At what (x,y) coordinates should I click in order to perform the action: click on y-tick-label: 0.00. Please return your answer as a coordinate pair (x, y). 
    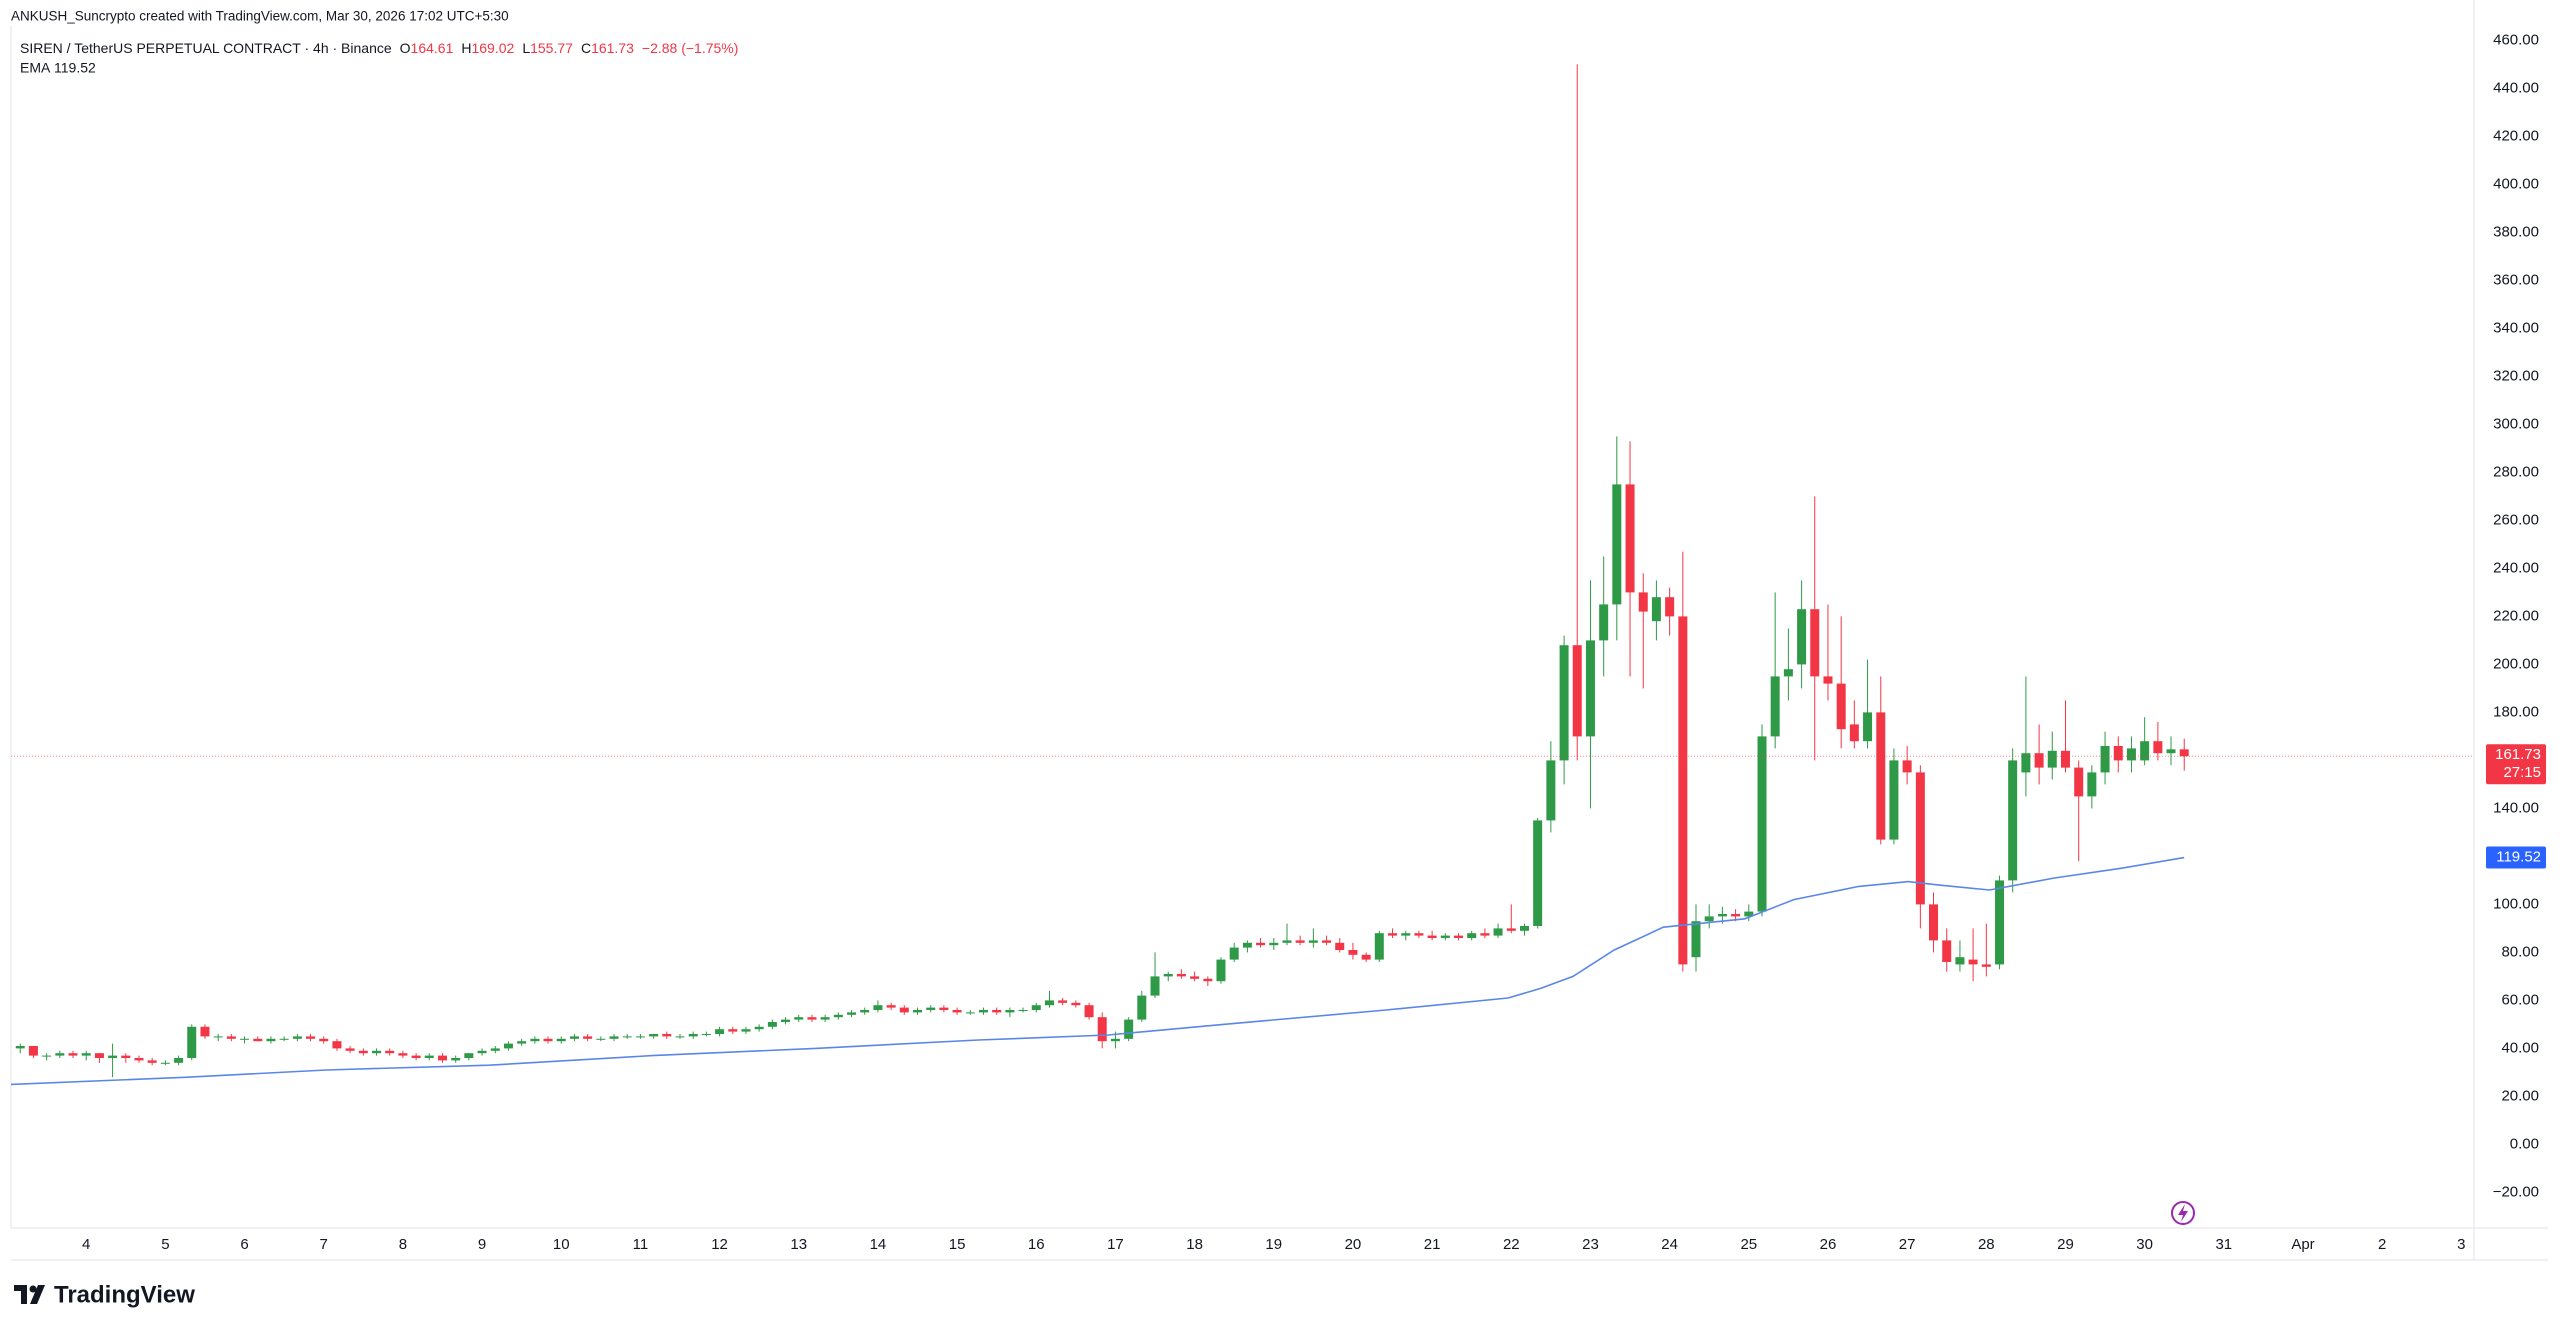
    Looking at the image, I should click on (2524, 1143).